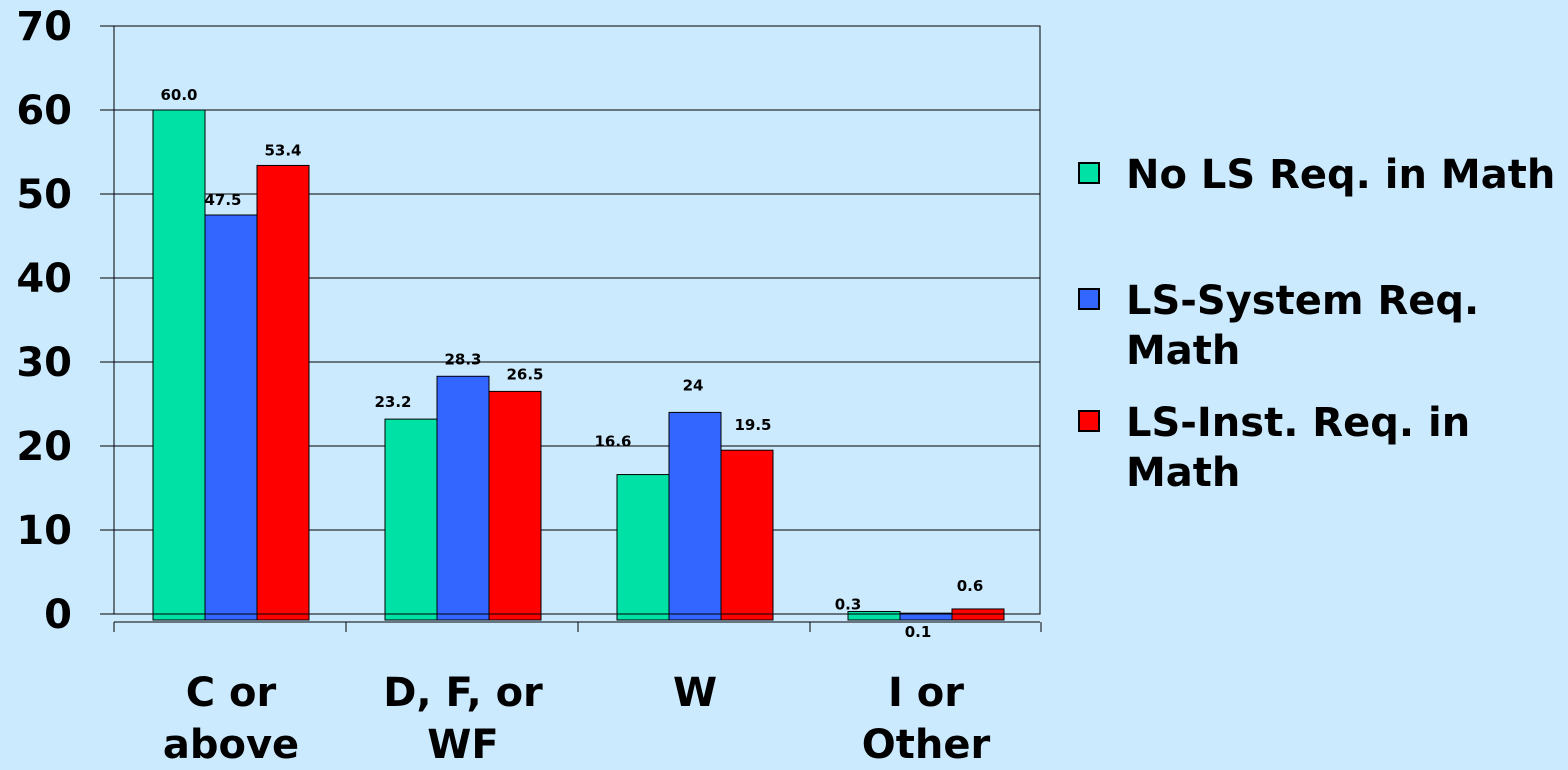 The image size is (1568, 770). I want to click on data-label: 23.2, so click(392, 402).